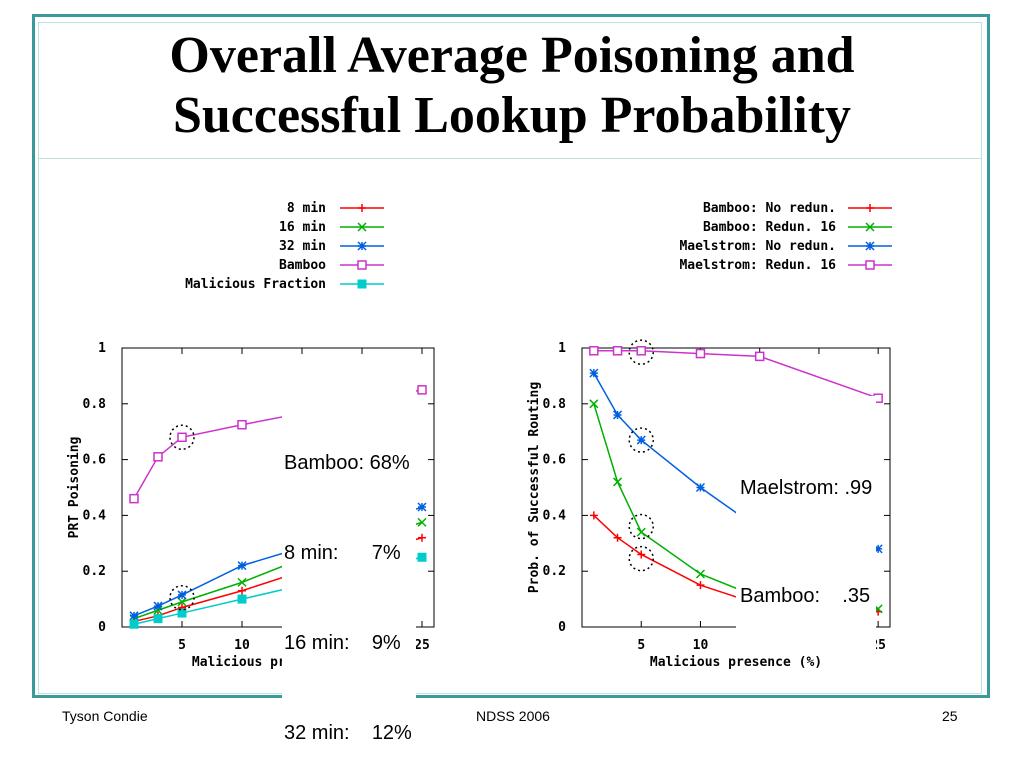 Image resolution: width=1024 pixels, height=782 pixels. I want to click on right-annotation: Maelstrom: .99 Bamboo: .35, so click(806, 524).